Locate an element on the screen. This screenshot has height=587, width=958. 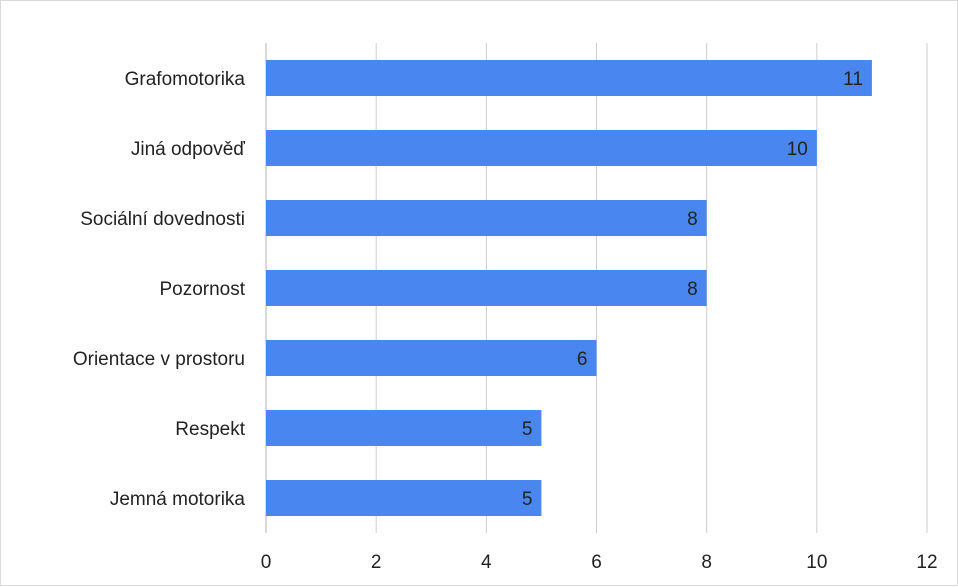
x-tick-label: 10 is located at coordinates (816, 562).